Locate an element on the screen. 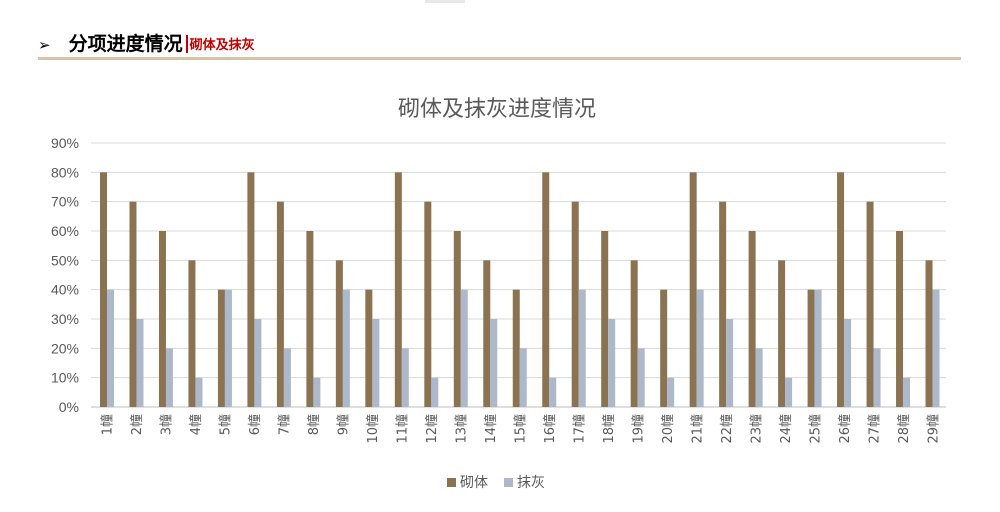 The width and height of the screenshot is (1000, 512). y-tick-label: 30% is located at coordinates (65, 319).